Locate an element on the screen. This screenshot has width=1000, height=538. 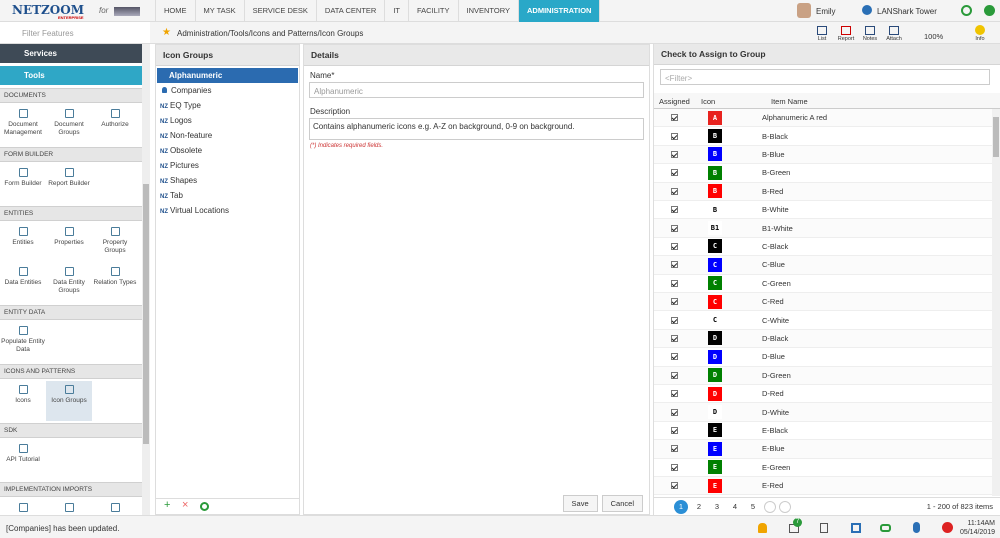
nav-tab: HOME is located at coordinates (176, 11).